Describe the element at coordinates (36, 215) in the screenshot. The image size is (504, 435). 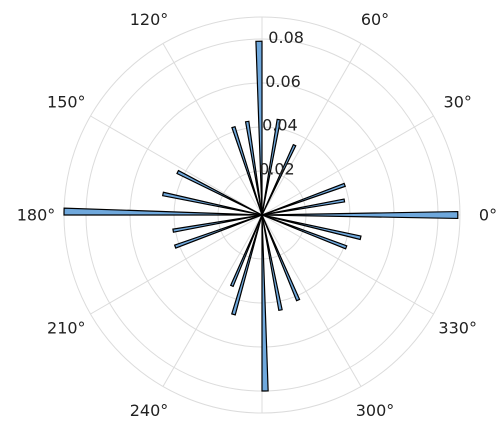
I see `angle-tick-label: 180°` at that location.